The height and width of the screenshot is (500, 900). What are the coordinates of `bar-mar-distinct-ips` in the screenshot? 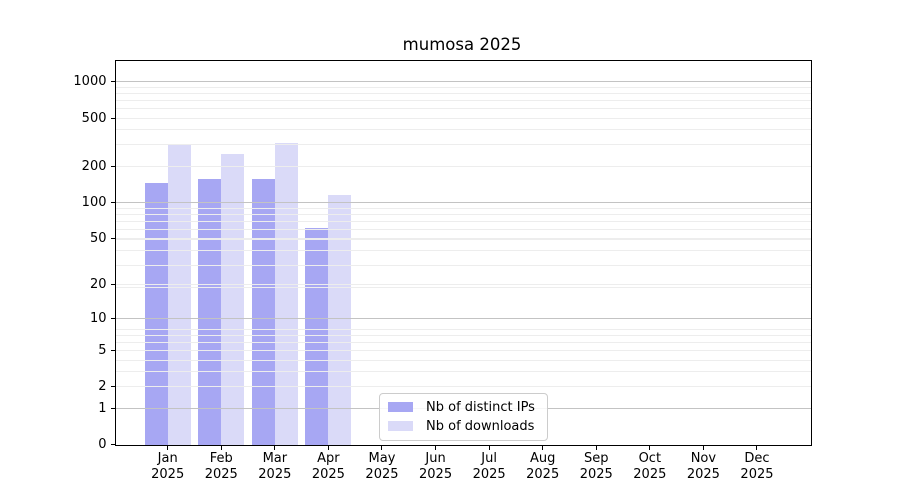 It's located at (263, 311).